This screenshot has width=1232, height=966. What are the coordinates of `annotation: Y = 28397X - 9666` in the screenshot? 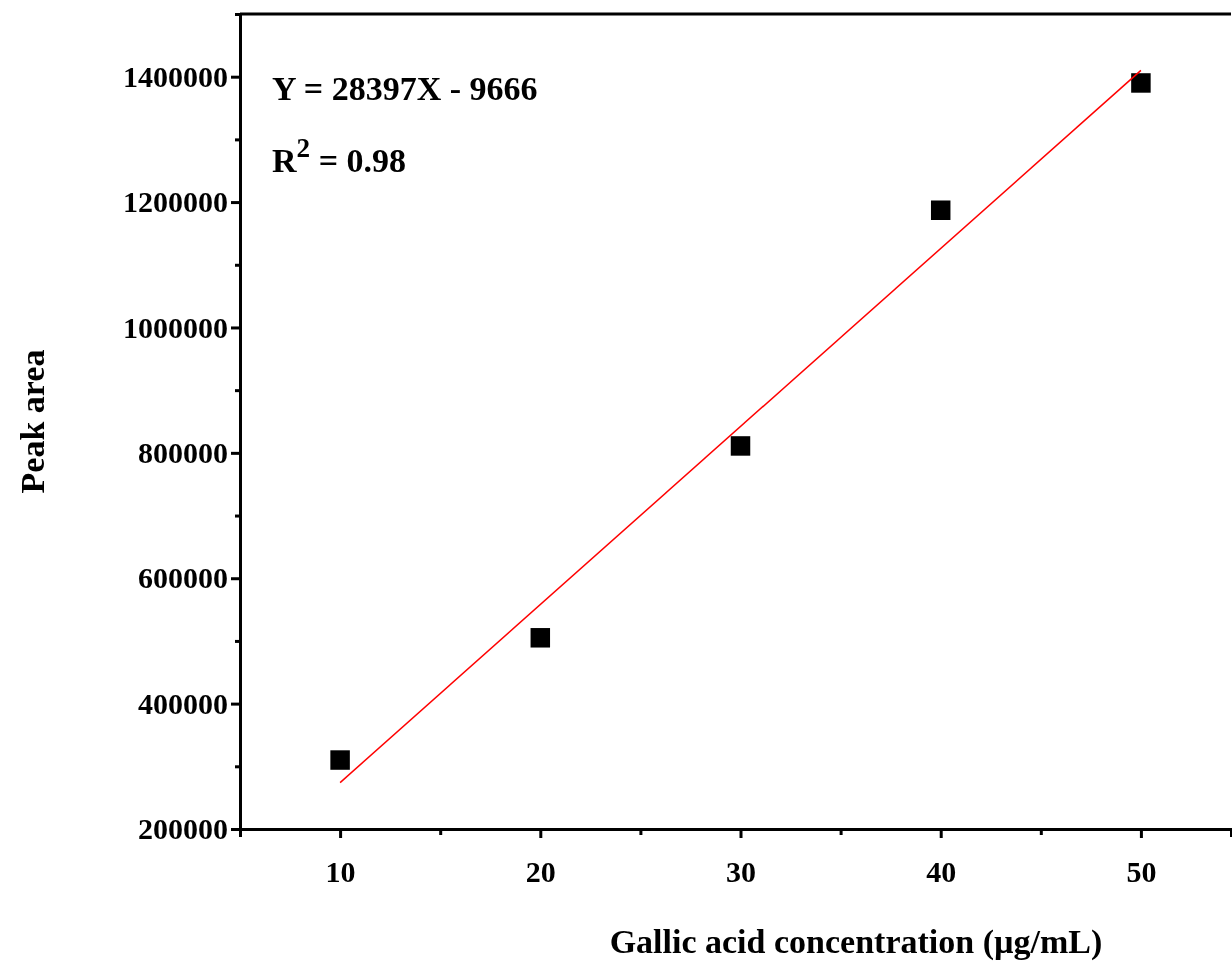 It's located at (405, 88).